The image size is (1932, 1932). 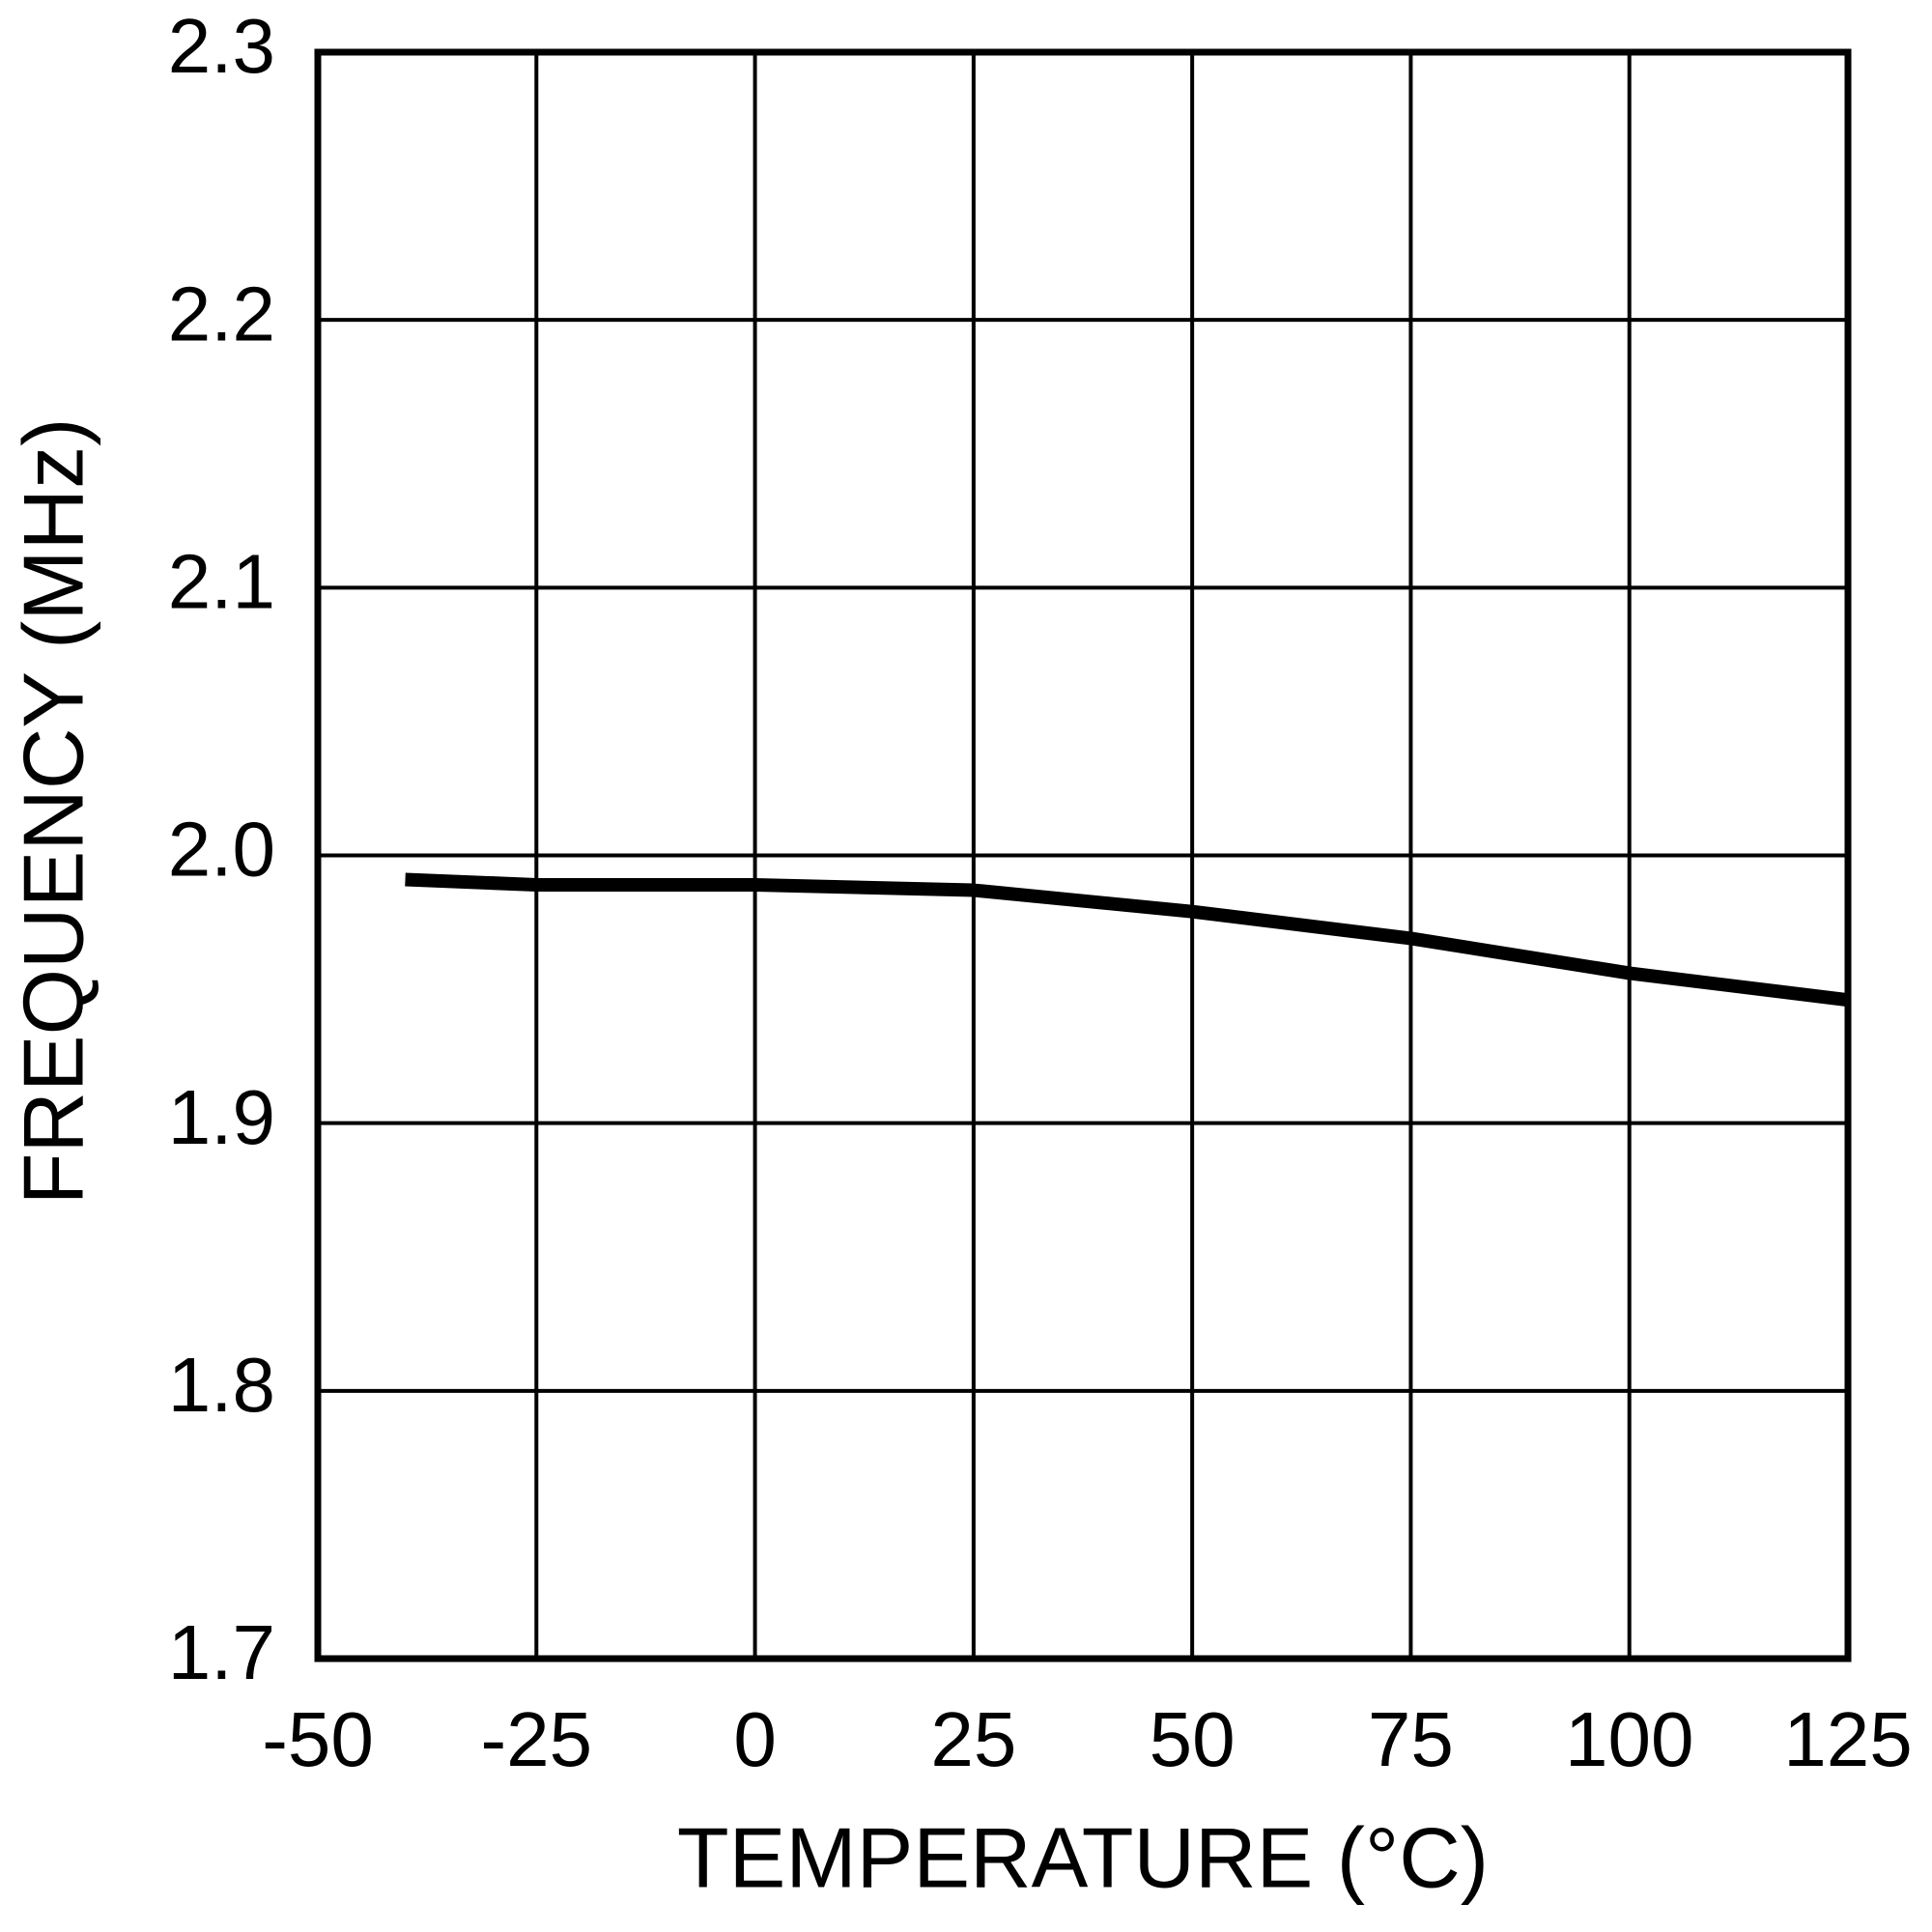 I want to click on y-tick-label: 1.9, so click(x=221, y=1117).